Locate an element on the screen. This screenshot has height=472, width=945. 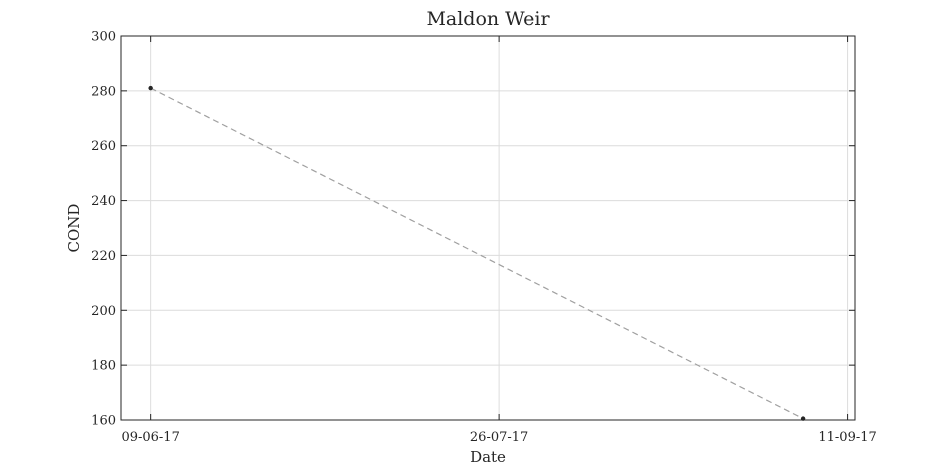
x-tick-label: 26-07-17 is located at coordinates (499, 437).